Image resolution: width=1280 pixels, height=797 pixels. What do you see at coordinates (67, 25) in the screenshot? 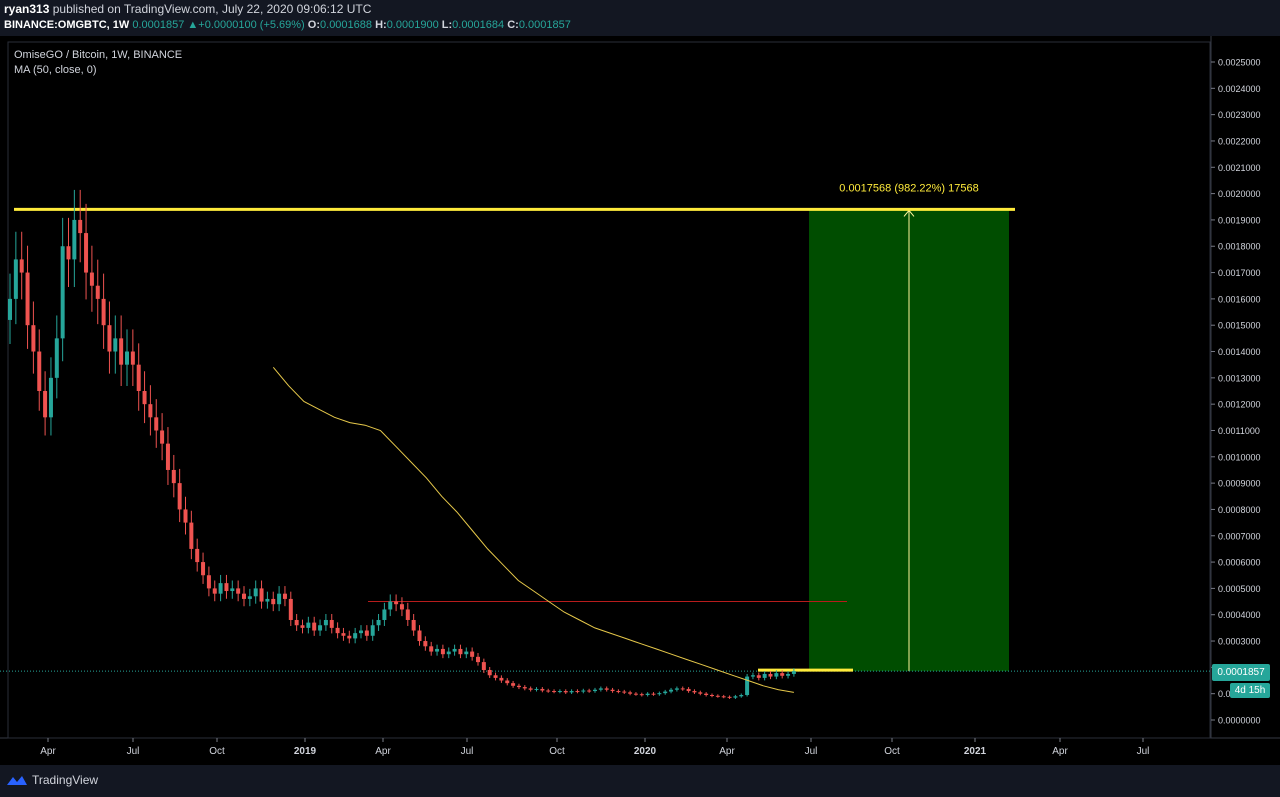
I see `symbol-label: BINANCE:OMGBTC, 1W` at bounding box center [67, 25].